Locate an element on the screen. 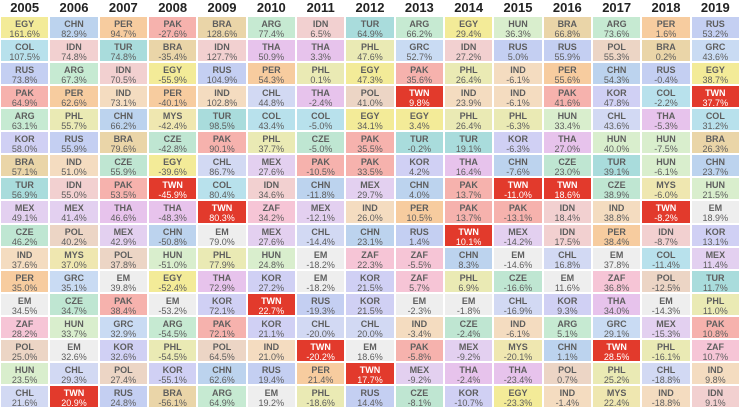 The image size is (740, 408). cell-2019-em: EM 18.9% is located at coordinates (715, 212).